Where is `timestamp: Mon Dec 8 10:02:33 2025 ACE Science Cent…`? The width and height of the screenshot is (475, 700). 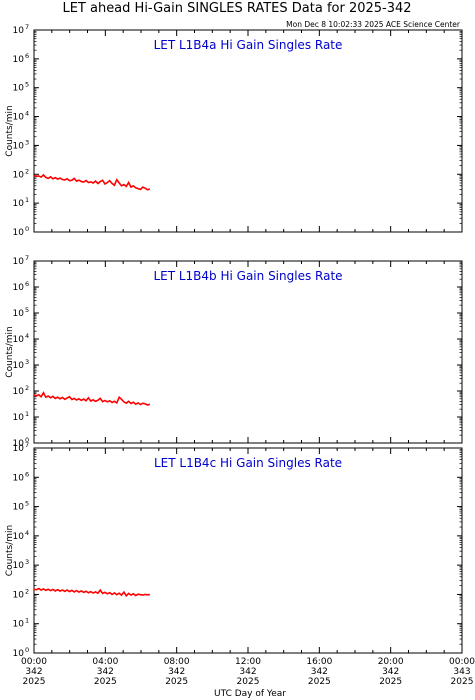 timestamp: Mon Dec 8 10:02:33 2025 ACE Science Cent… is located at coordinates (373, 24).